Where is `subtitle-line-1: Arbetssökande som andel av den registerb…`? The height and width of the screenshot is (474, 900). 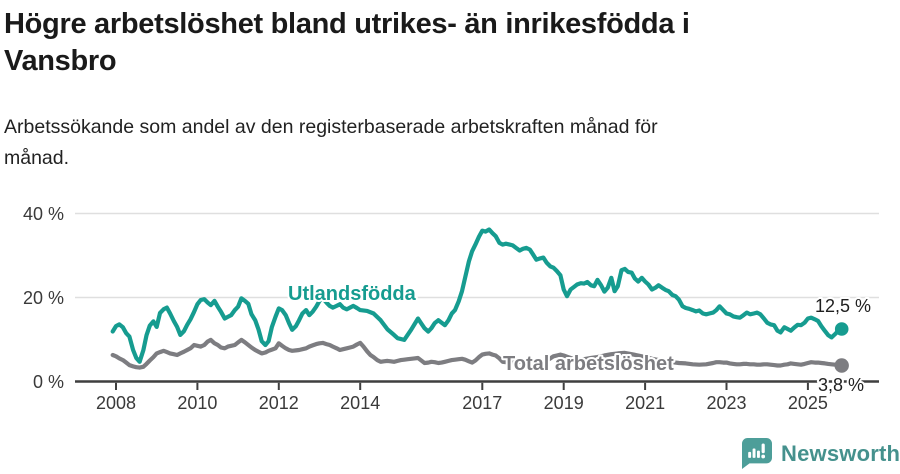 subtitle-line-1: Arbetssökande som andel av den registerb… is located at coordinates (331, 127).